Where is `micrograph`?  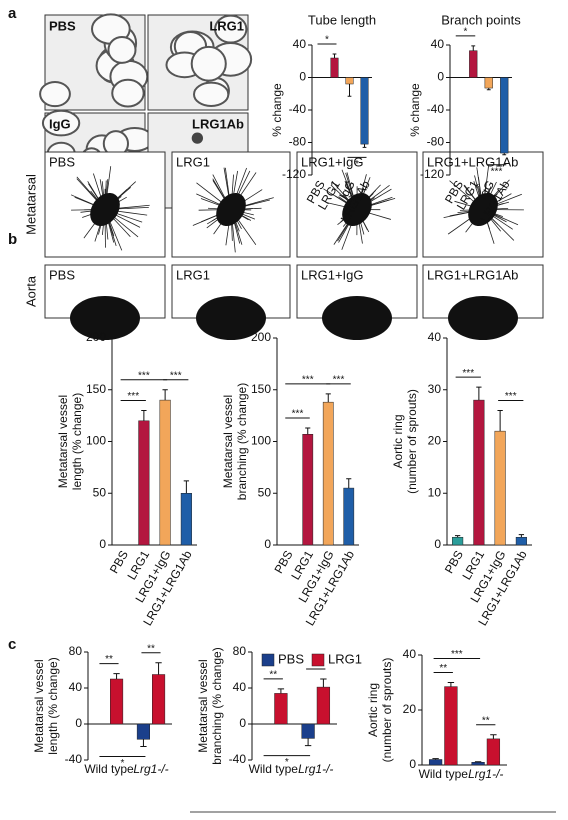
micrograph is located at coordinates (357, 204).